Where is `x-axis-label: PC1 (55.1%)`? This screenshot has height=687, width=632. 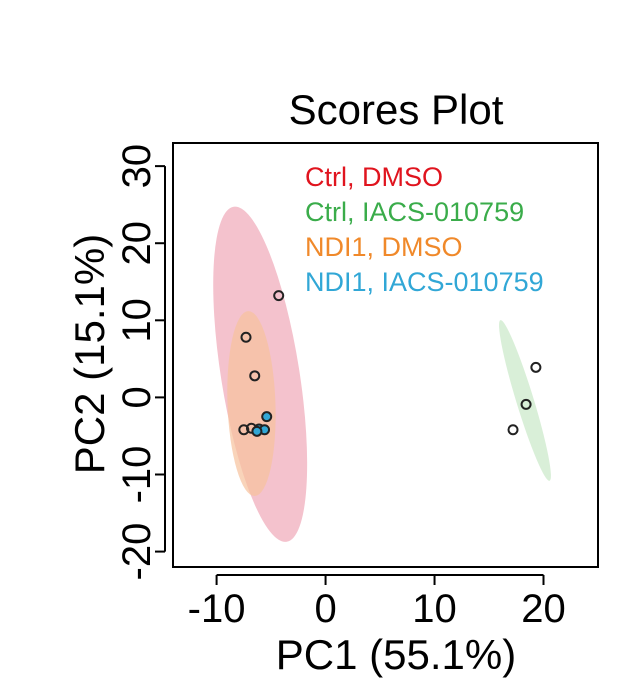
x-axis-label: PC1 (55.1%) is located at coordinates (396, 654).